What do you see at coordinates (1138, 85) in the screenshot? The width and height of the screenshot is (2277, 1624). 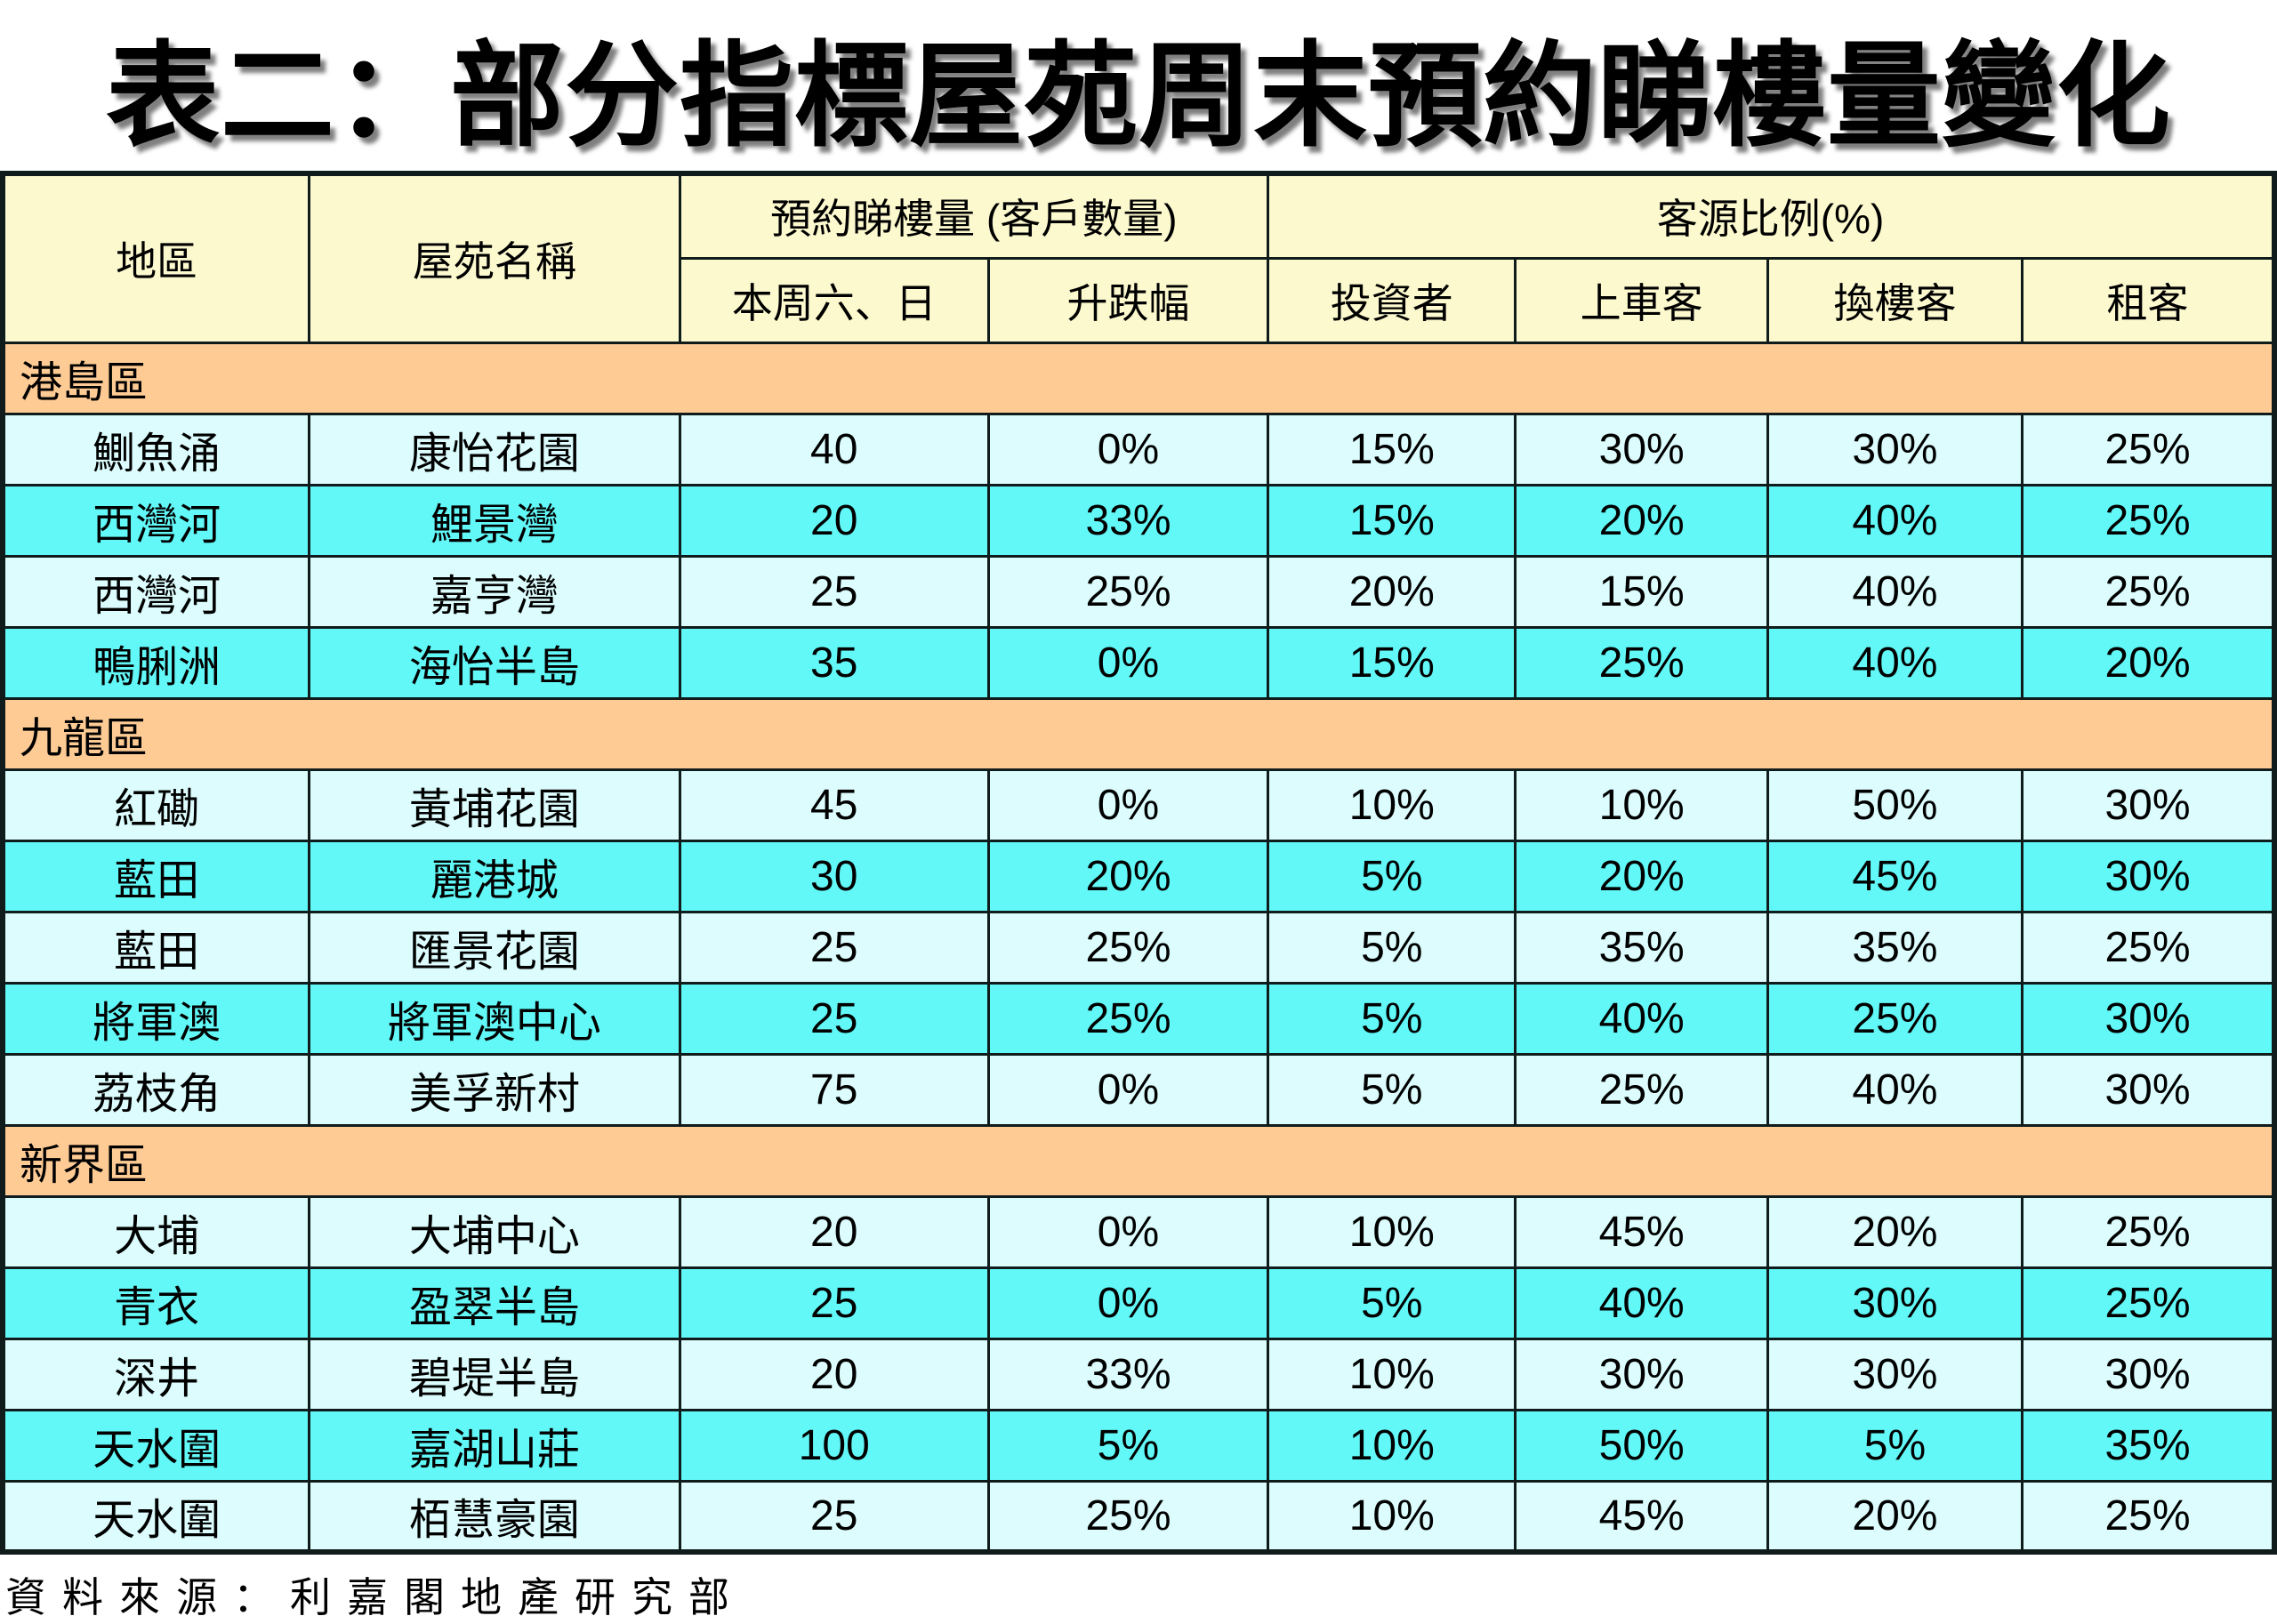 I see `title-bar: 表二：部分指標屋苑周末預約睇樓量變化` at bounding box center [1138, 85].